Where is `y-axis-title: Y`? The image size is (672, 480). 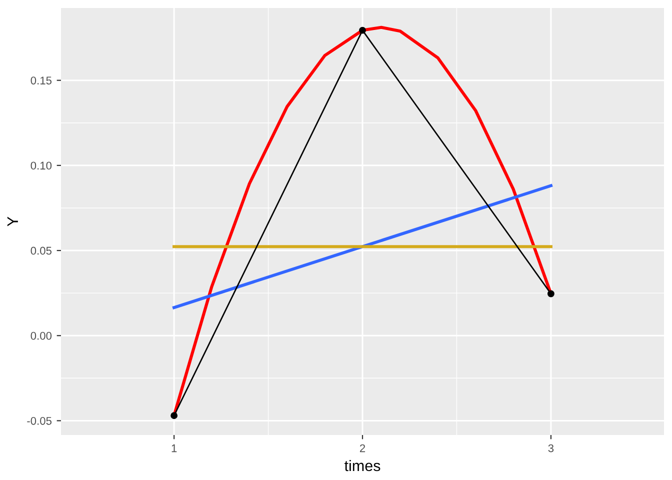
y-axis-title: Y is located at coordinates (12, 221).